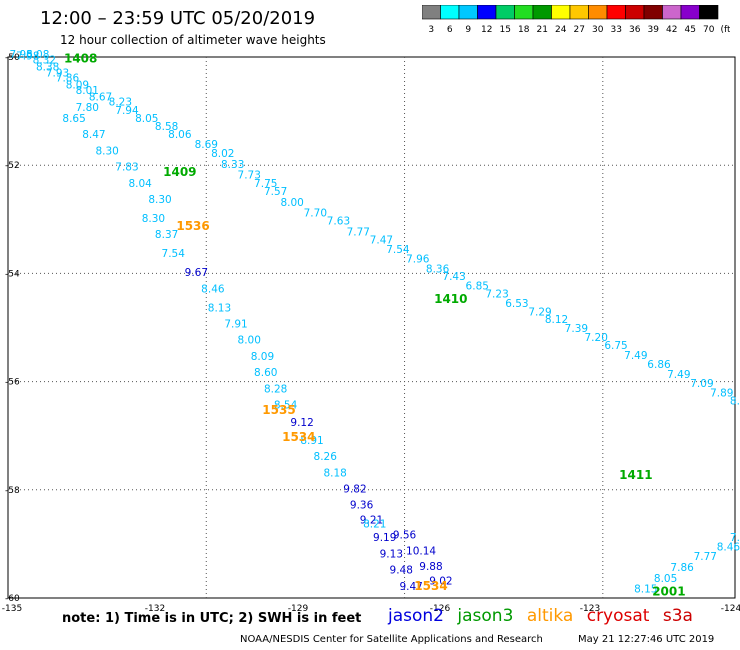 Image resolution: width=740 pixels, height=650 pixels. I want to click on wave-height-value: 8.38, so click(47, 68).